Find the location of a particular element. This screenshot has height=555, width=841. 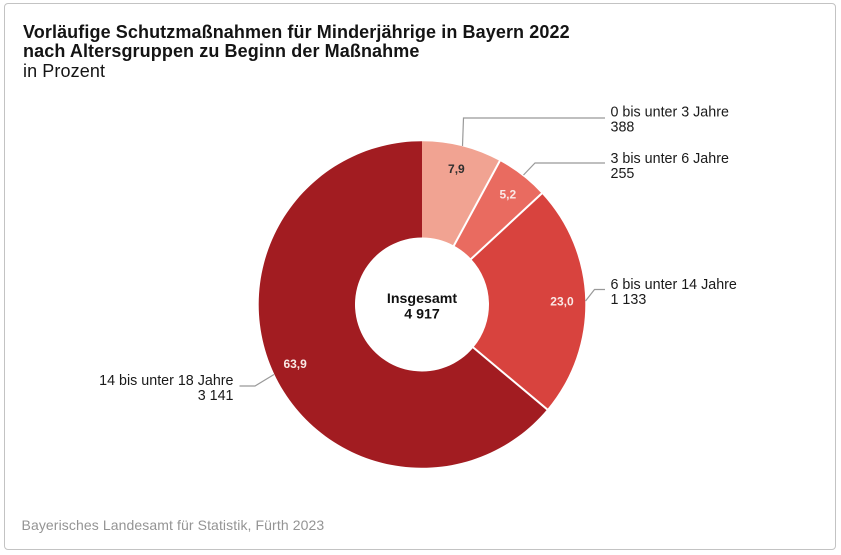

slice-percent-label-0: 7,9 is located at coordinates (456, 169).